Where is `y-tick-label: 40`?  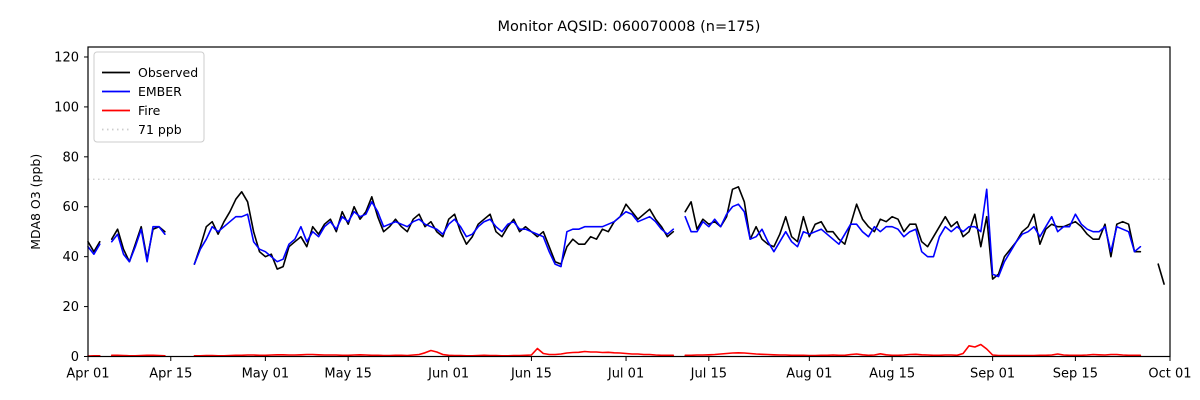 y-tick-label: 40 is located at coordinates (70, 257).